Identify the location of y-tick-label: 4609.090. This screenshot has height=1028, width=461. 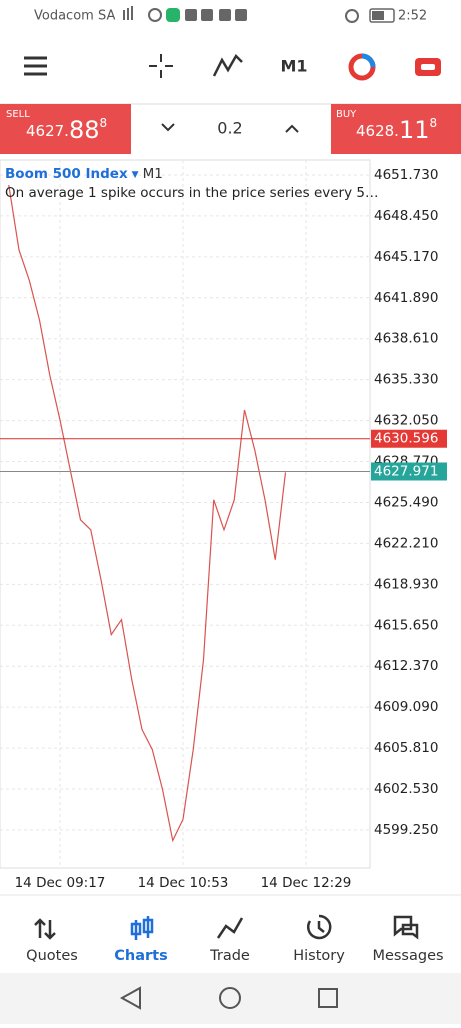
(406, 707).